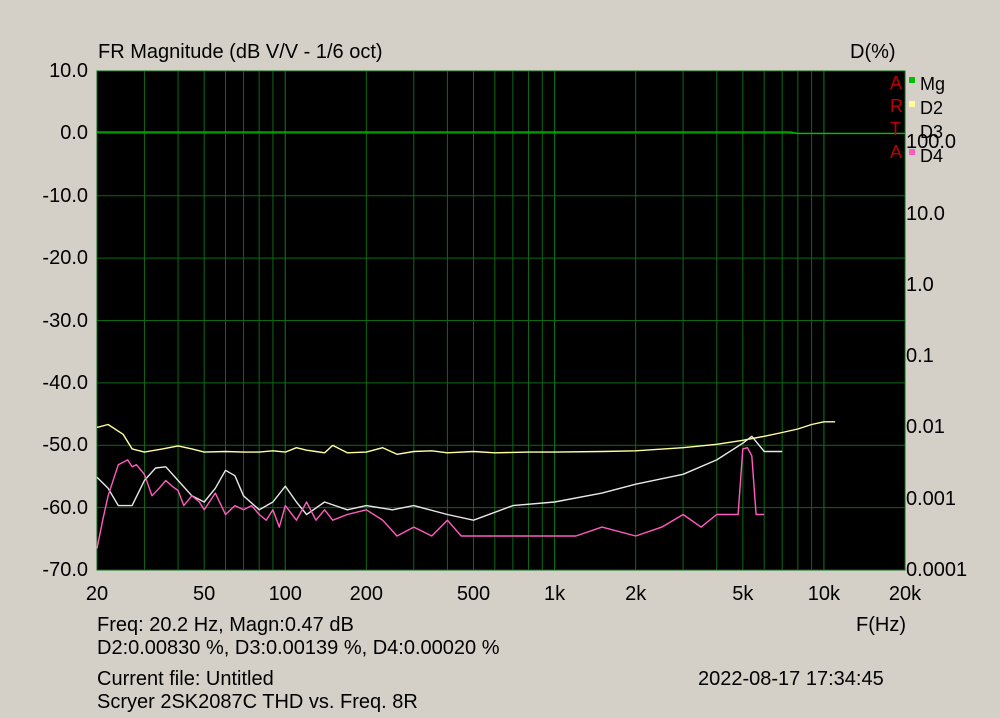 This screenshot has height=718, width=1000. I want to click on y-right-tick-label: 0.01, so click(925, 427).